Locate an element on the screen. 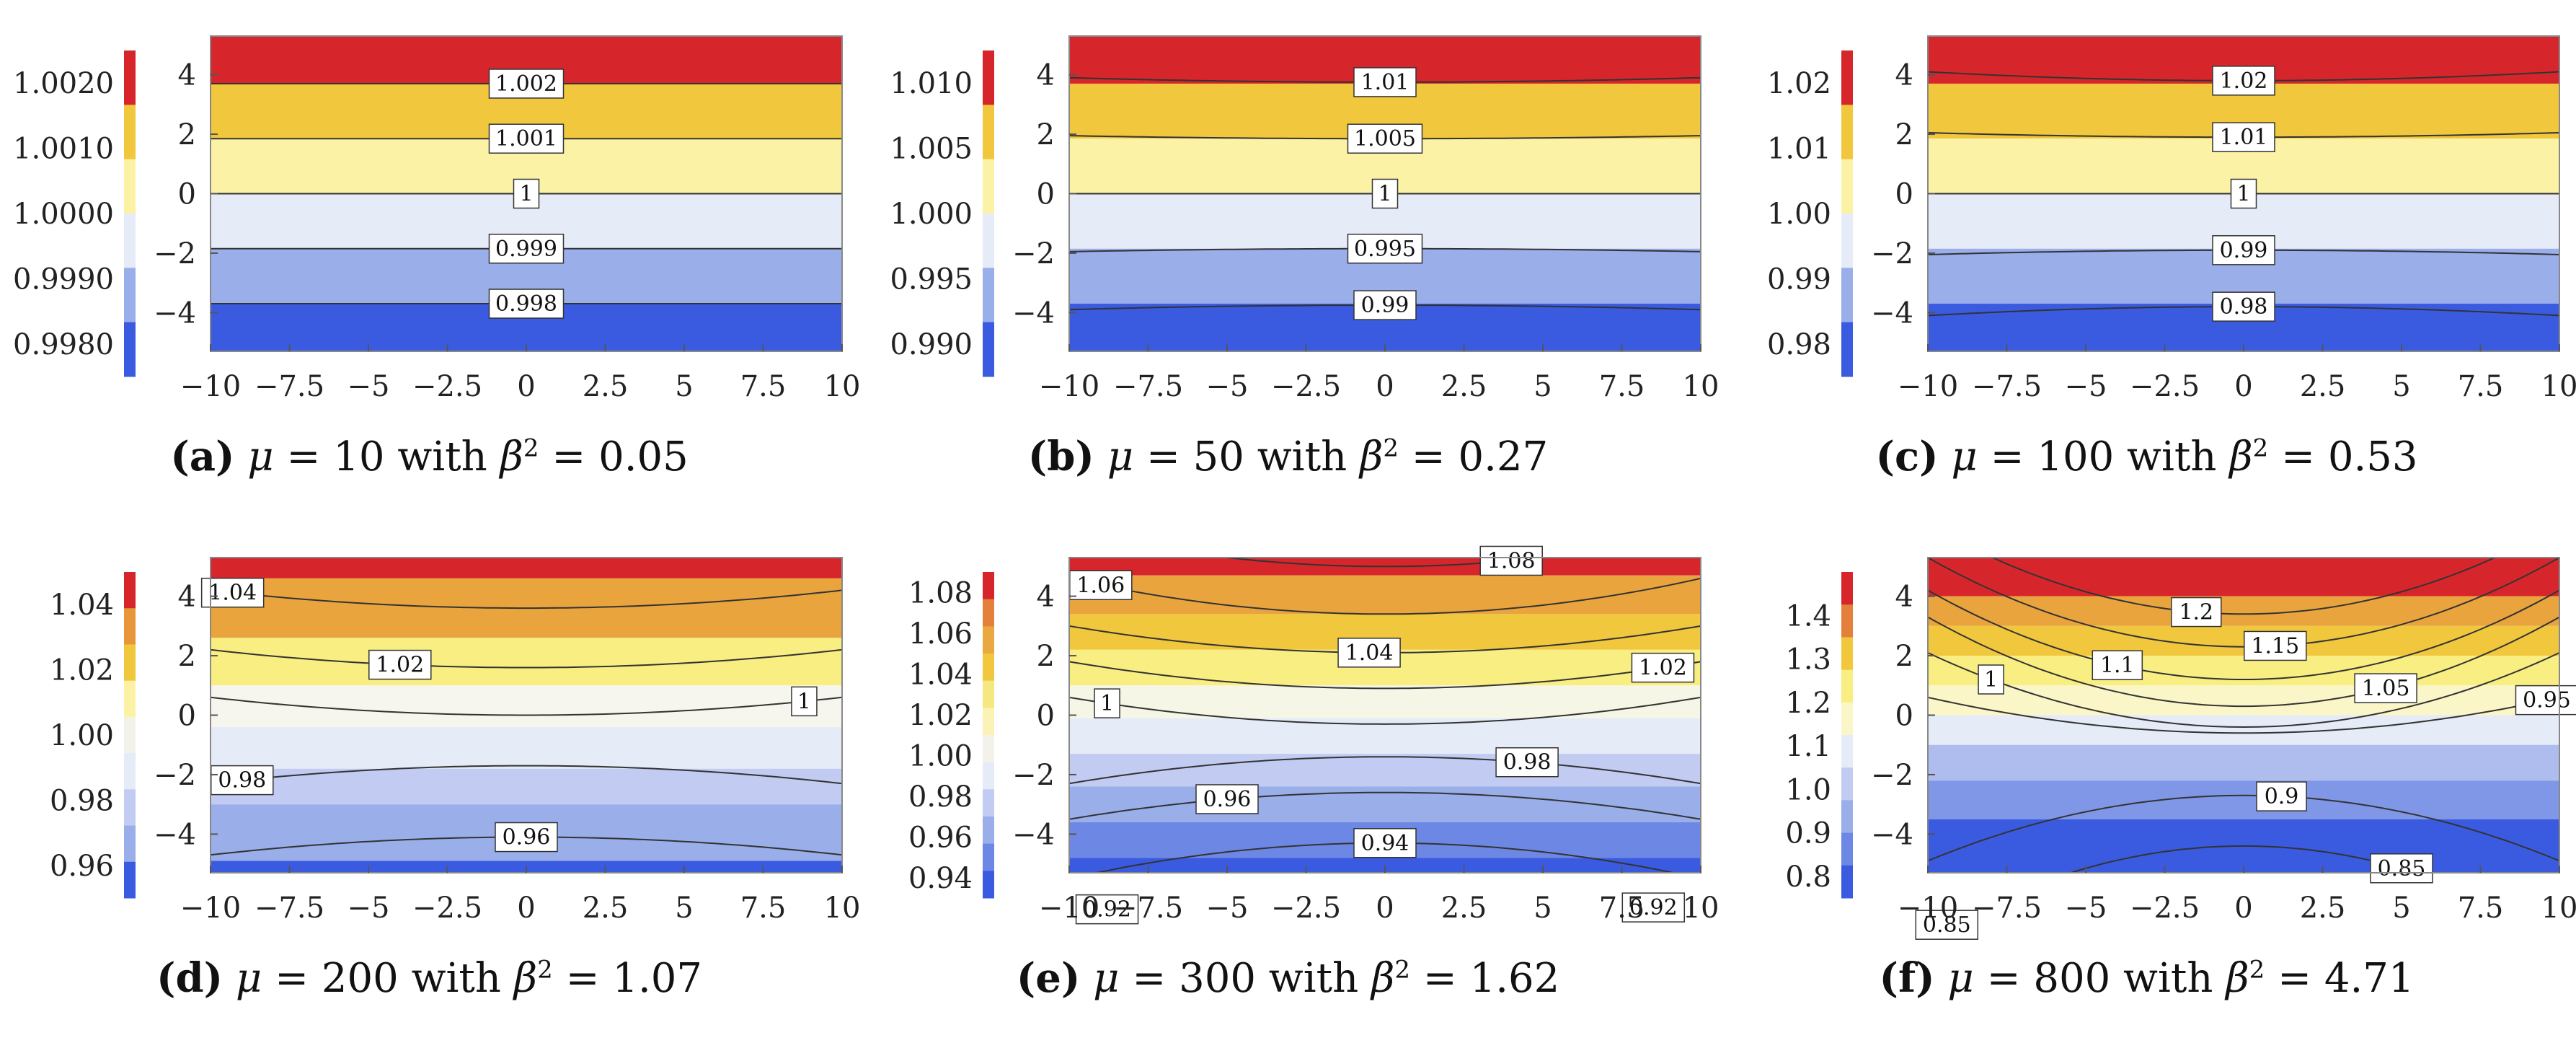 The image size is (2576, 1043). y-tick-label: 2 is located at coordinates (187, 656).